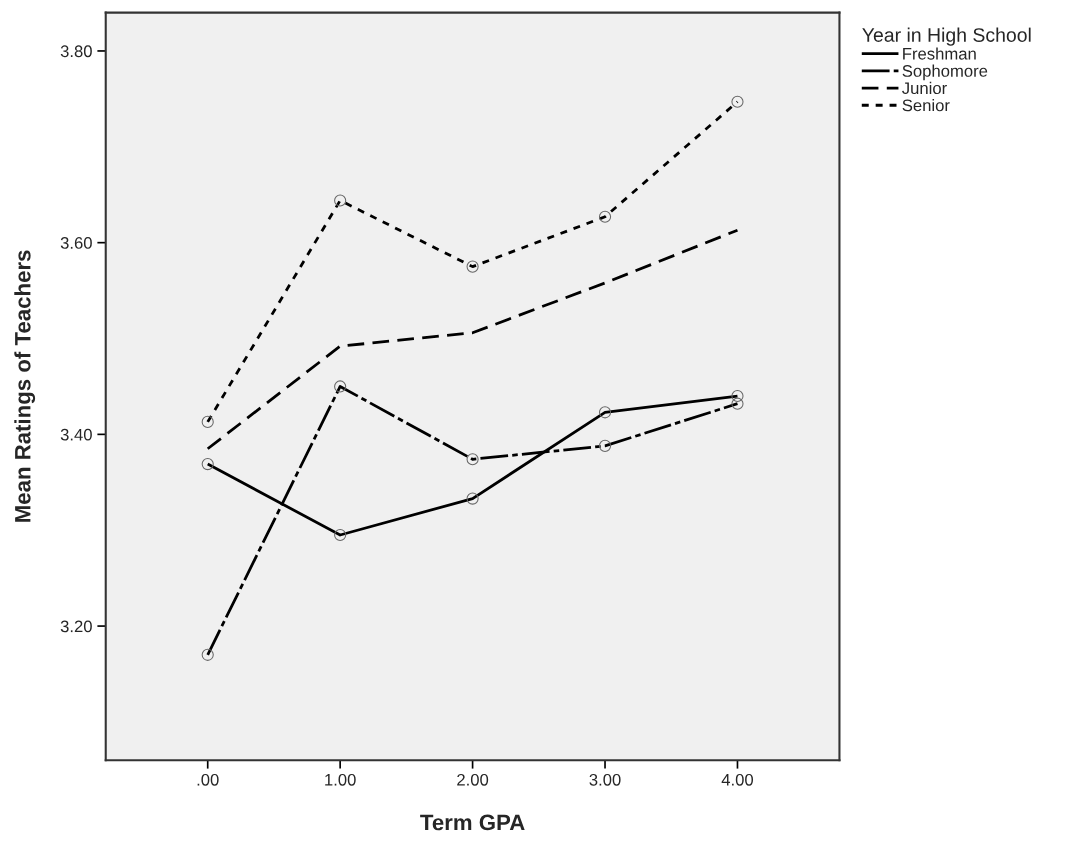 The height and width of the screenshot is (841, 1068). What do you see at coordinates (737, 779) in the screenshot?
I see `x-tick-label: 4.00` at bounding box center [737, 779].